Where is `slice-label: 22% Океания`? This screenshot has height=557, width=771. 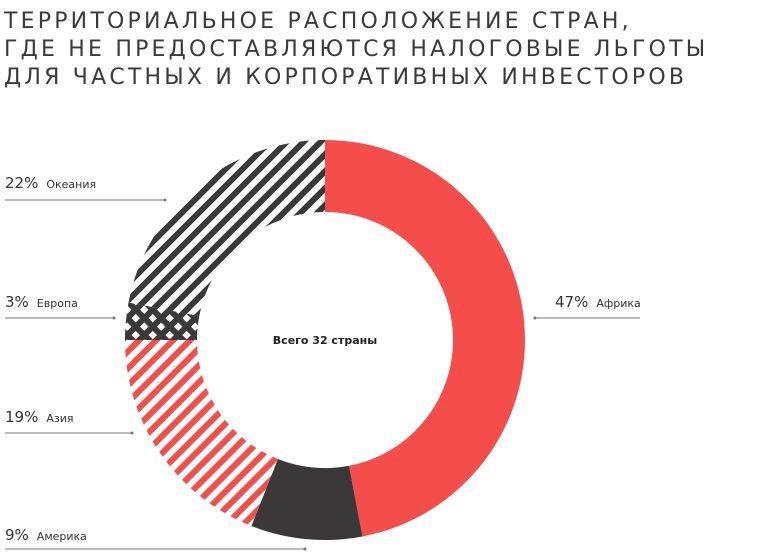 slice-label: 22% Океания is located at coordinates (86, 188).